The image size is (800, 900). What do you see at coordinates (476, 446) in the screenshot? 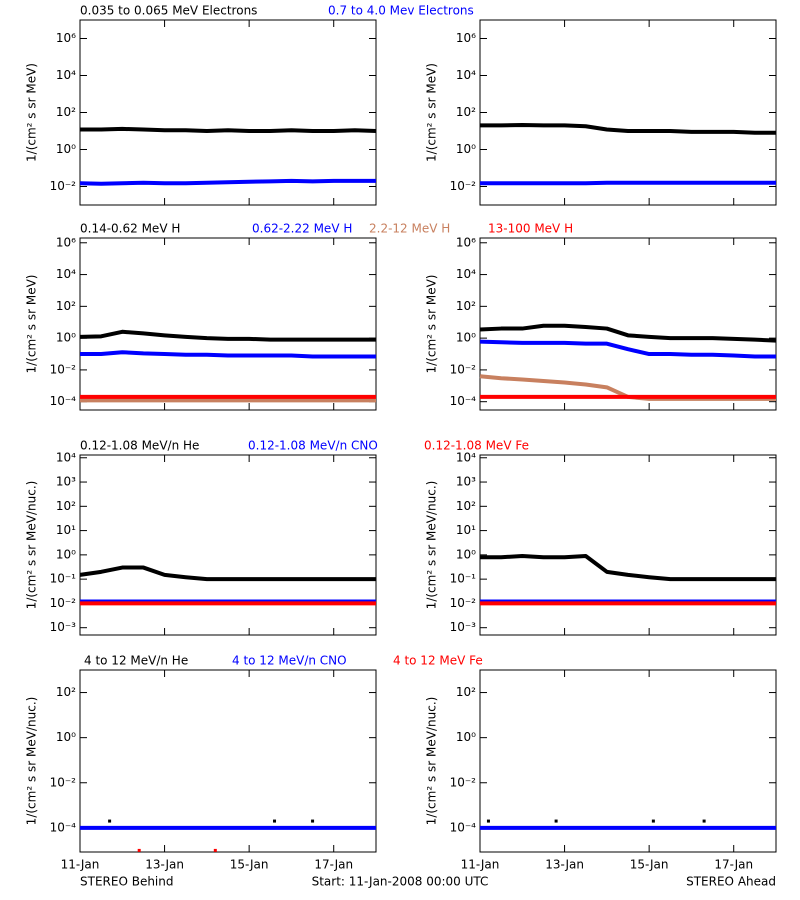
I see `legend-entry: 0.12-1.08 MeV Fe` at bounding box center [476, 446].